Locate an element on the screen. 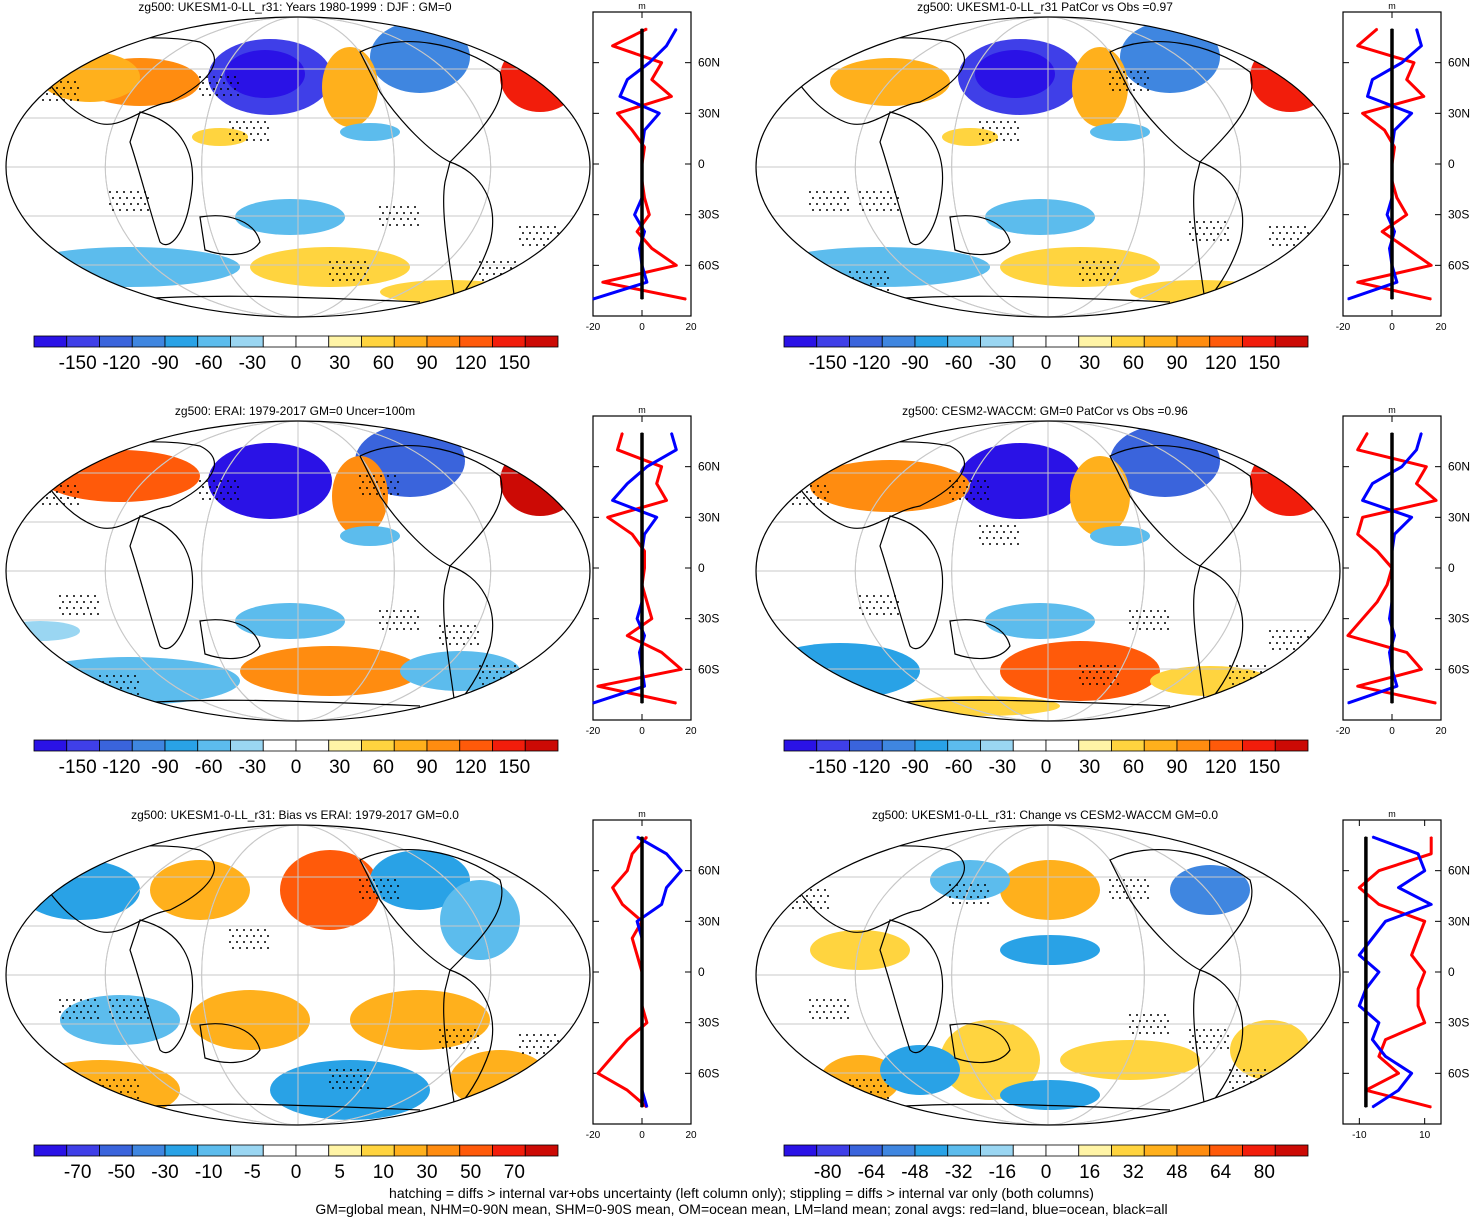  profile-lat-label: 30S is located at coordinates (1458, 619).